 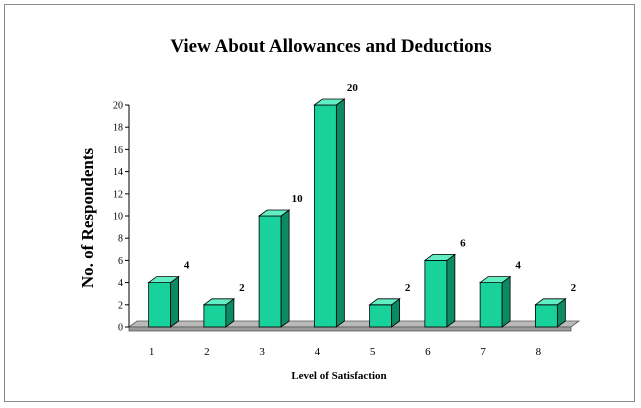 I want to click on y-tick-label: 12, so click(x=118, y=194).